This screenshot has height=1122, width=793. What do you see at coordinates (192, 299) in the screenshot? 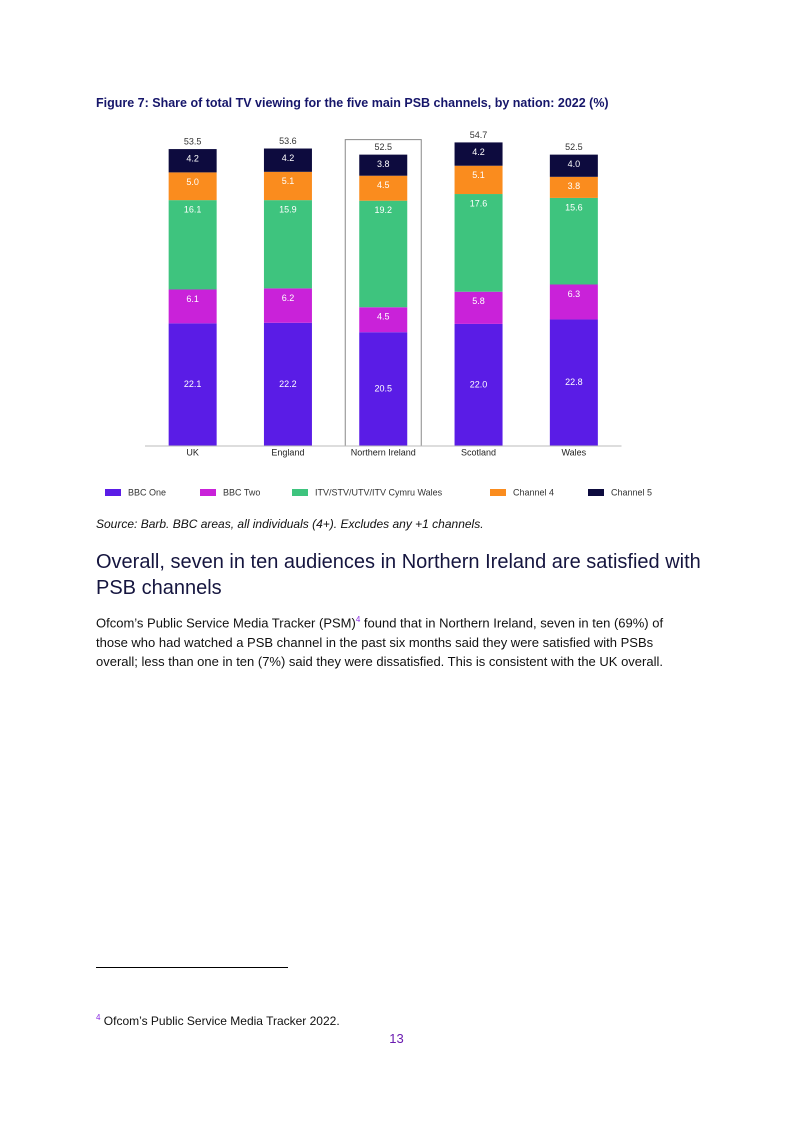
I see `value-label: 6.1` at bounding box center [192, 299].